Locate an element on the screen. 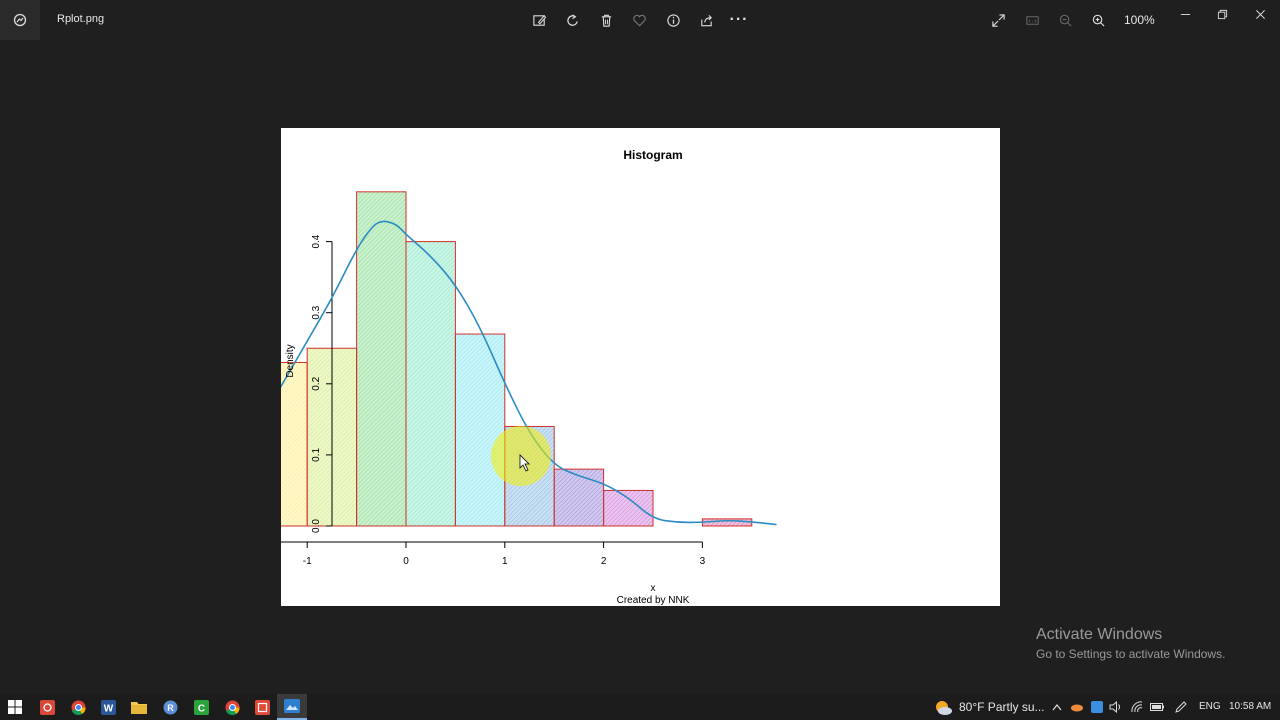 The height and width of the screenshot is (720, 1280). fullscreen-icon is located at coordinates (998, 20).